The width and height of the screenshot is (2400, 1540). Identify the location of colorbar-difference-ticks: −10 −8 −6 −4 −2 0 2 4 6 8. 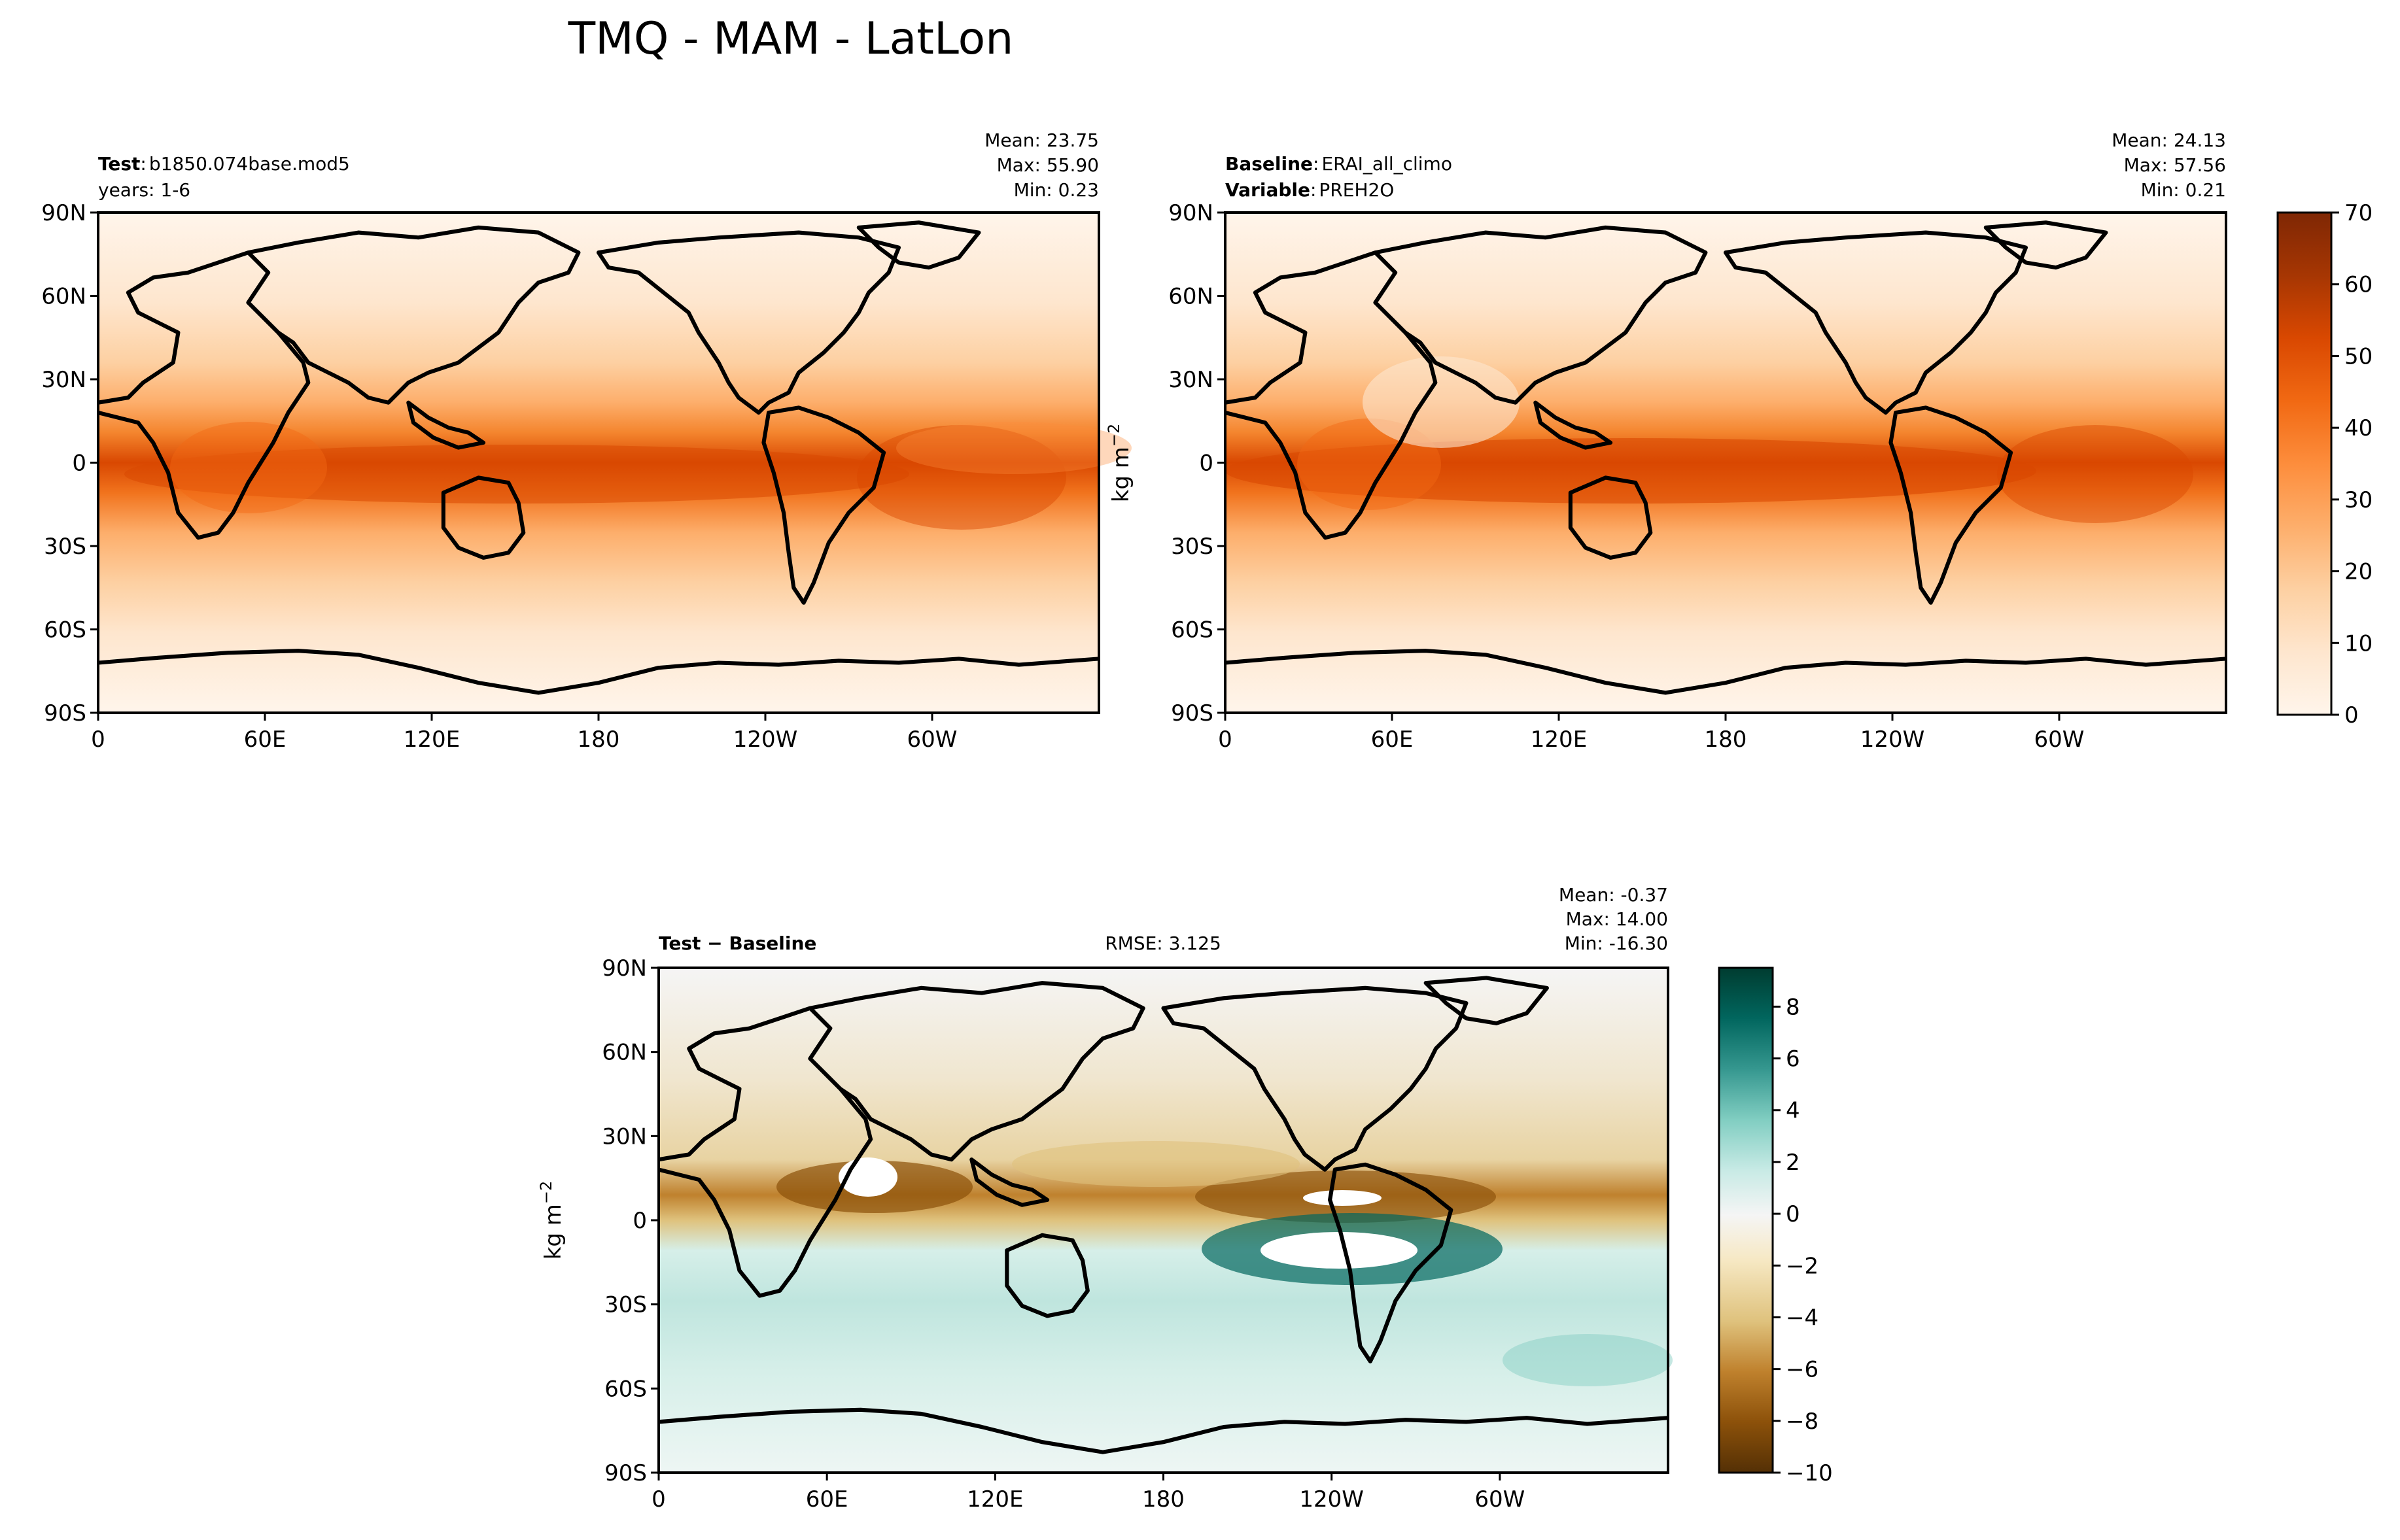
(1803, 1240).